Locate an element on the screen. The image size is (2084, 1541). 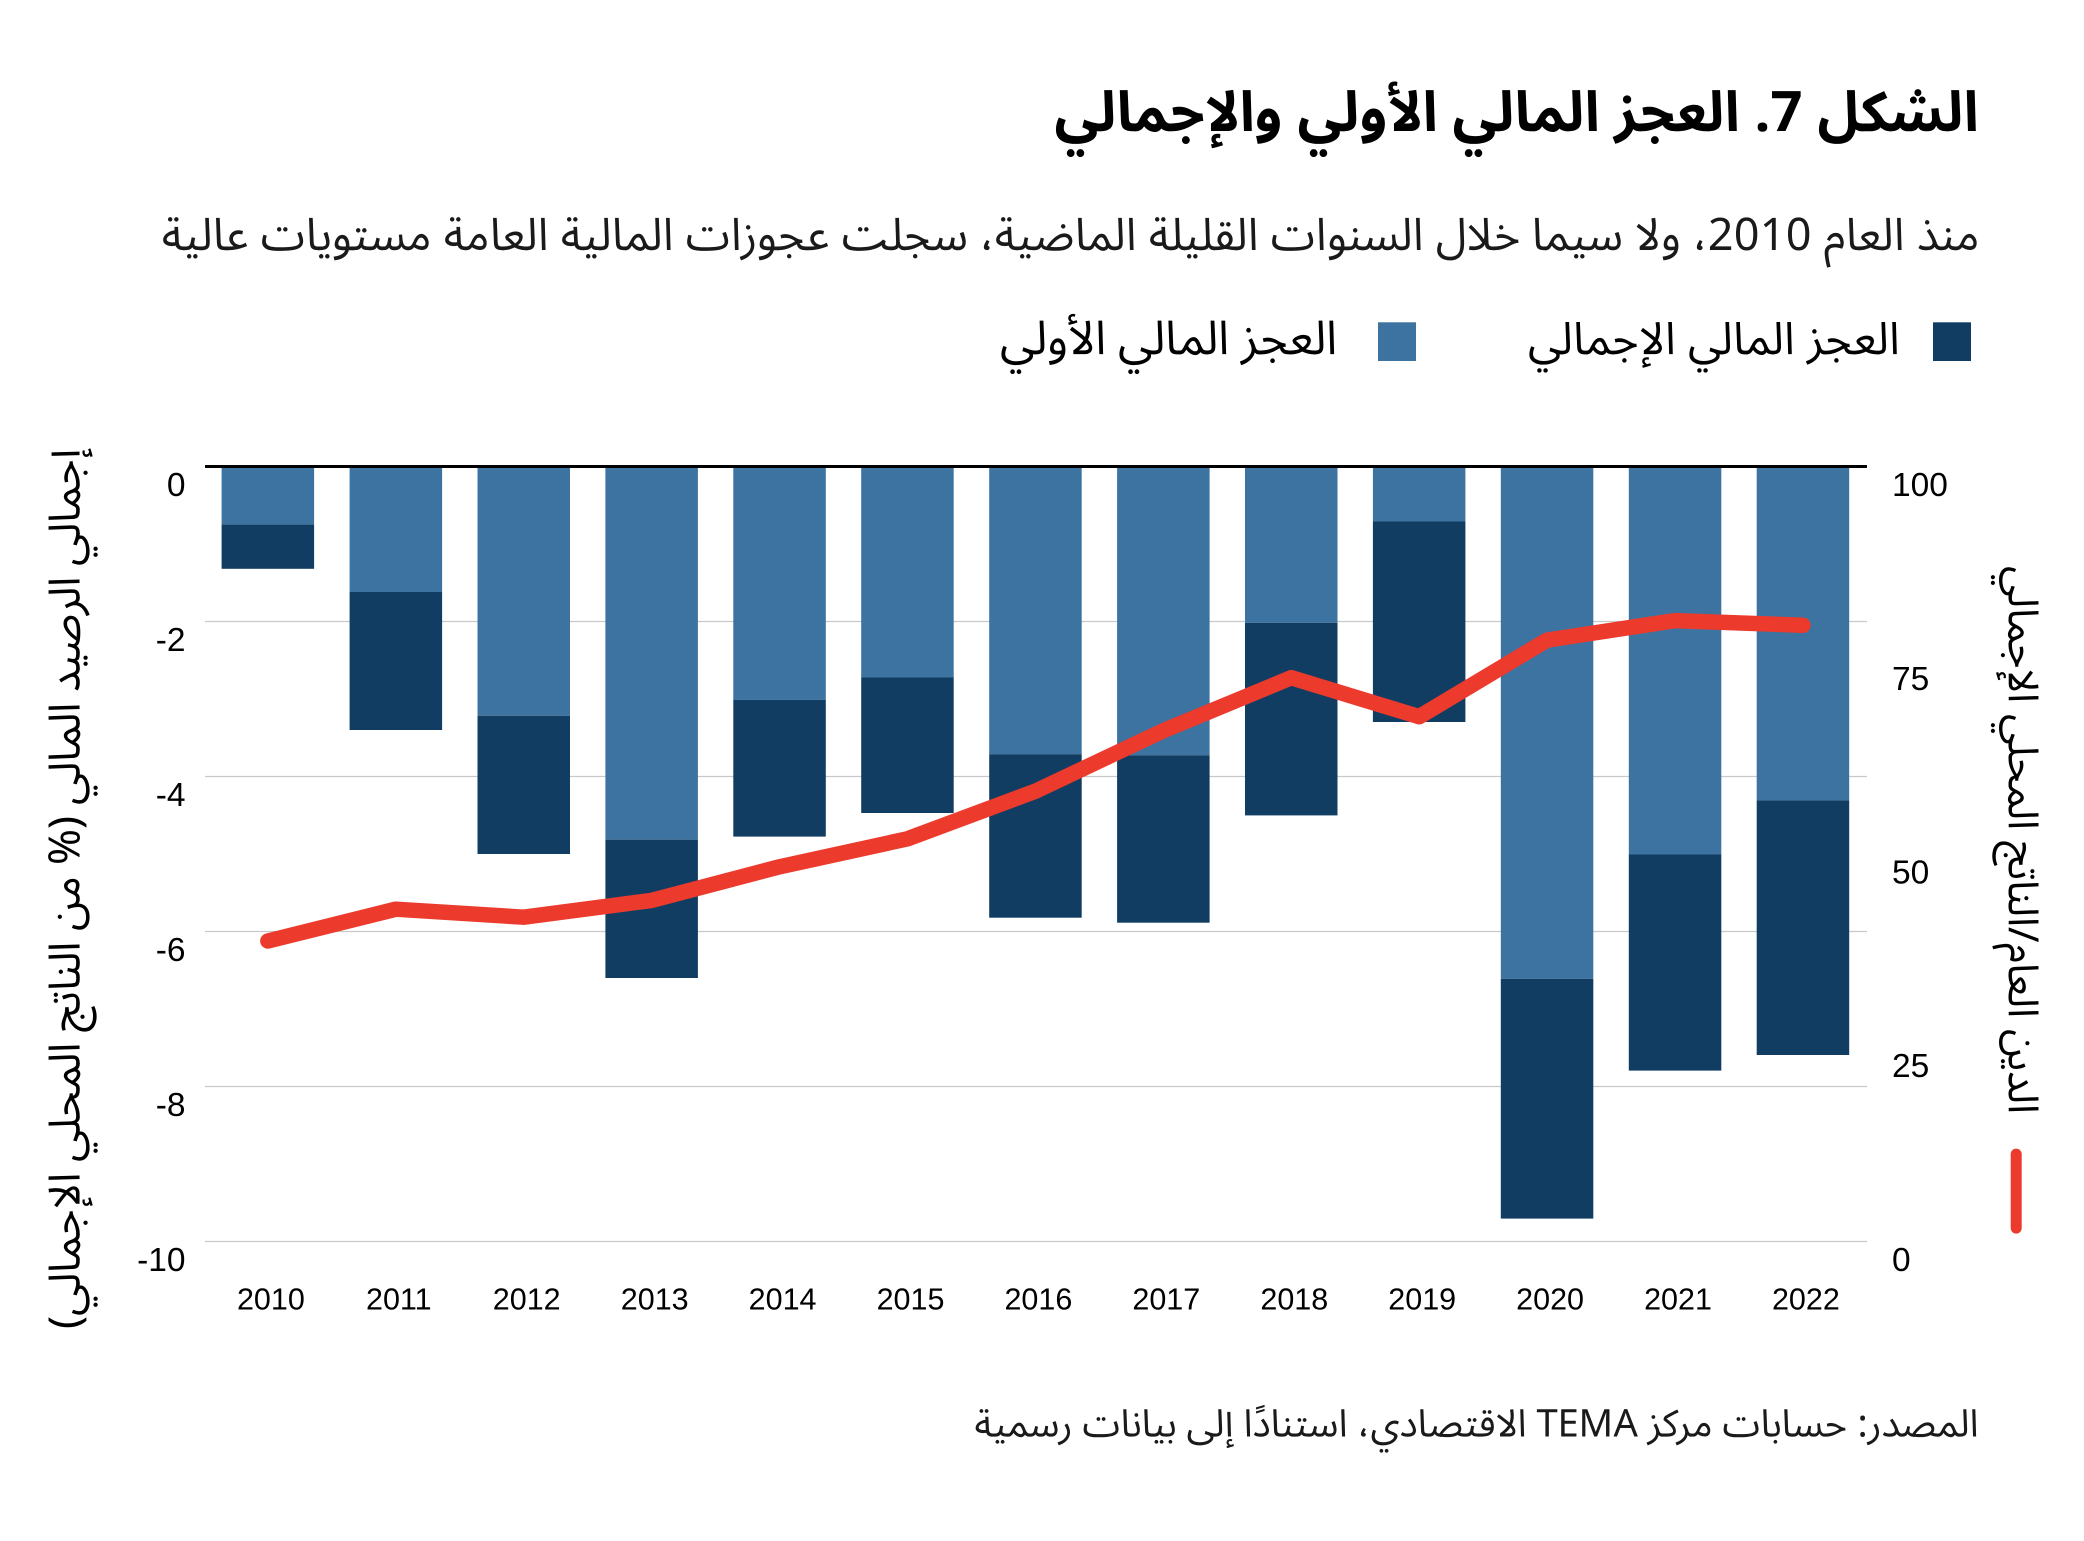
svg-text: 50 is located at coordinates (1910, 873).